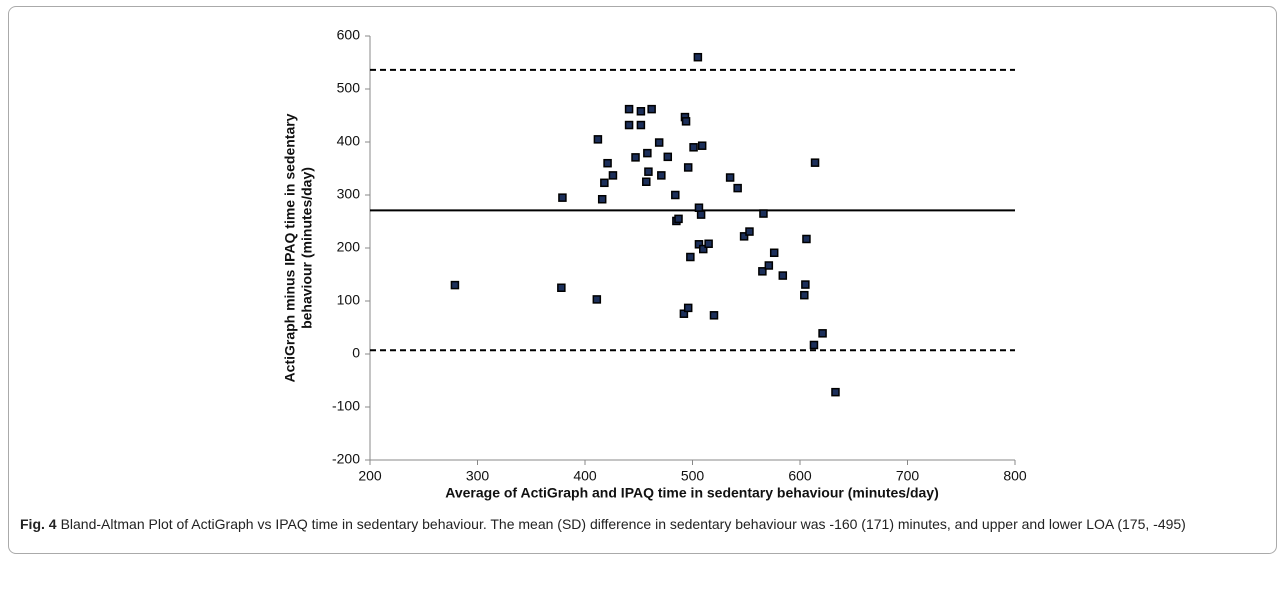  I want to click on x-tick-label: 200, so click(370, 476).